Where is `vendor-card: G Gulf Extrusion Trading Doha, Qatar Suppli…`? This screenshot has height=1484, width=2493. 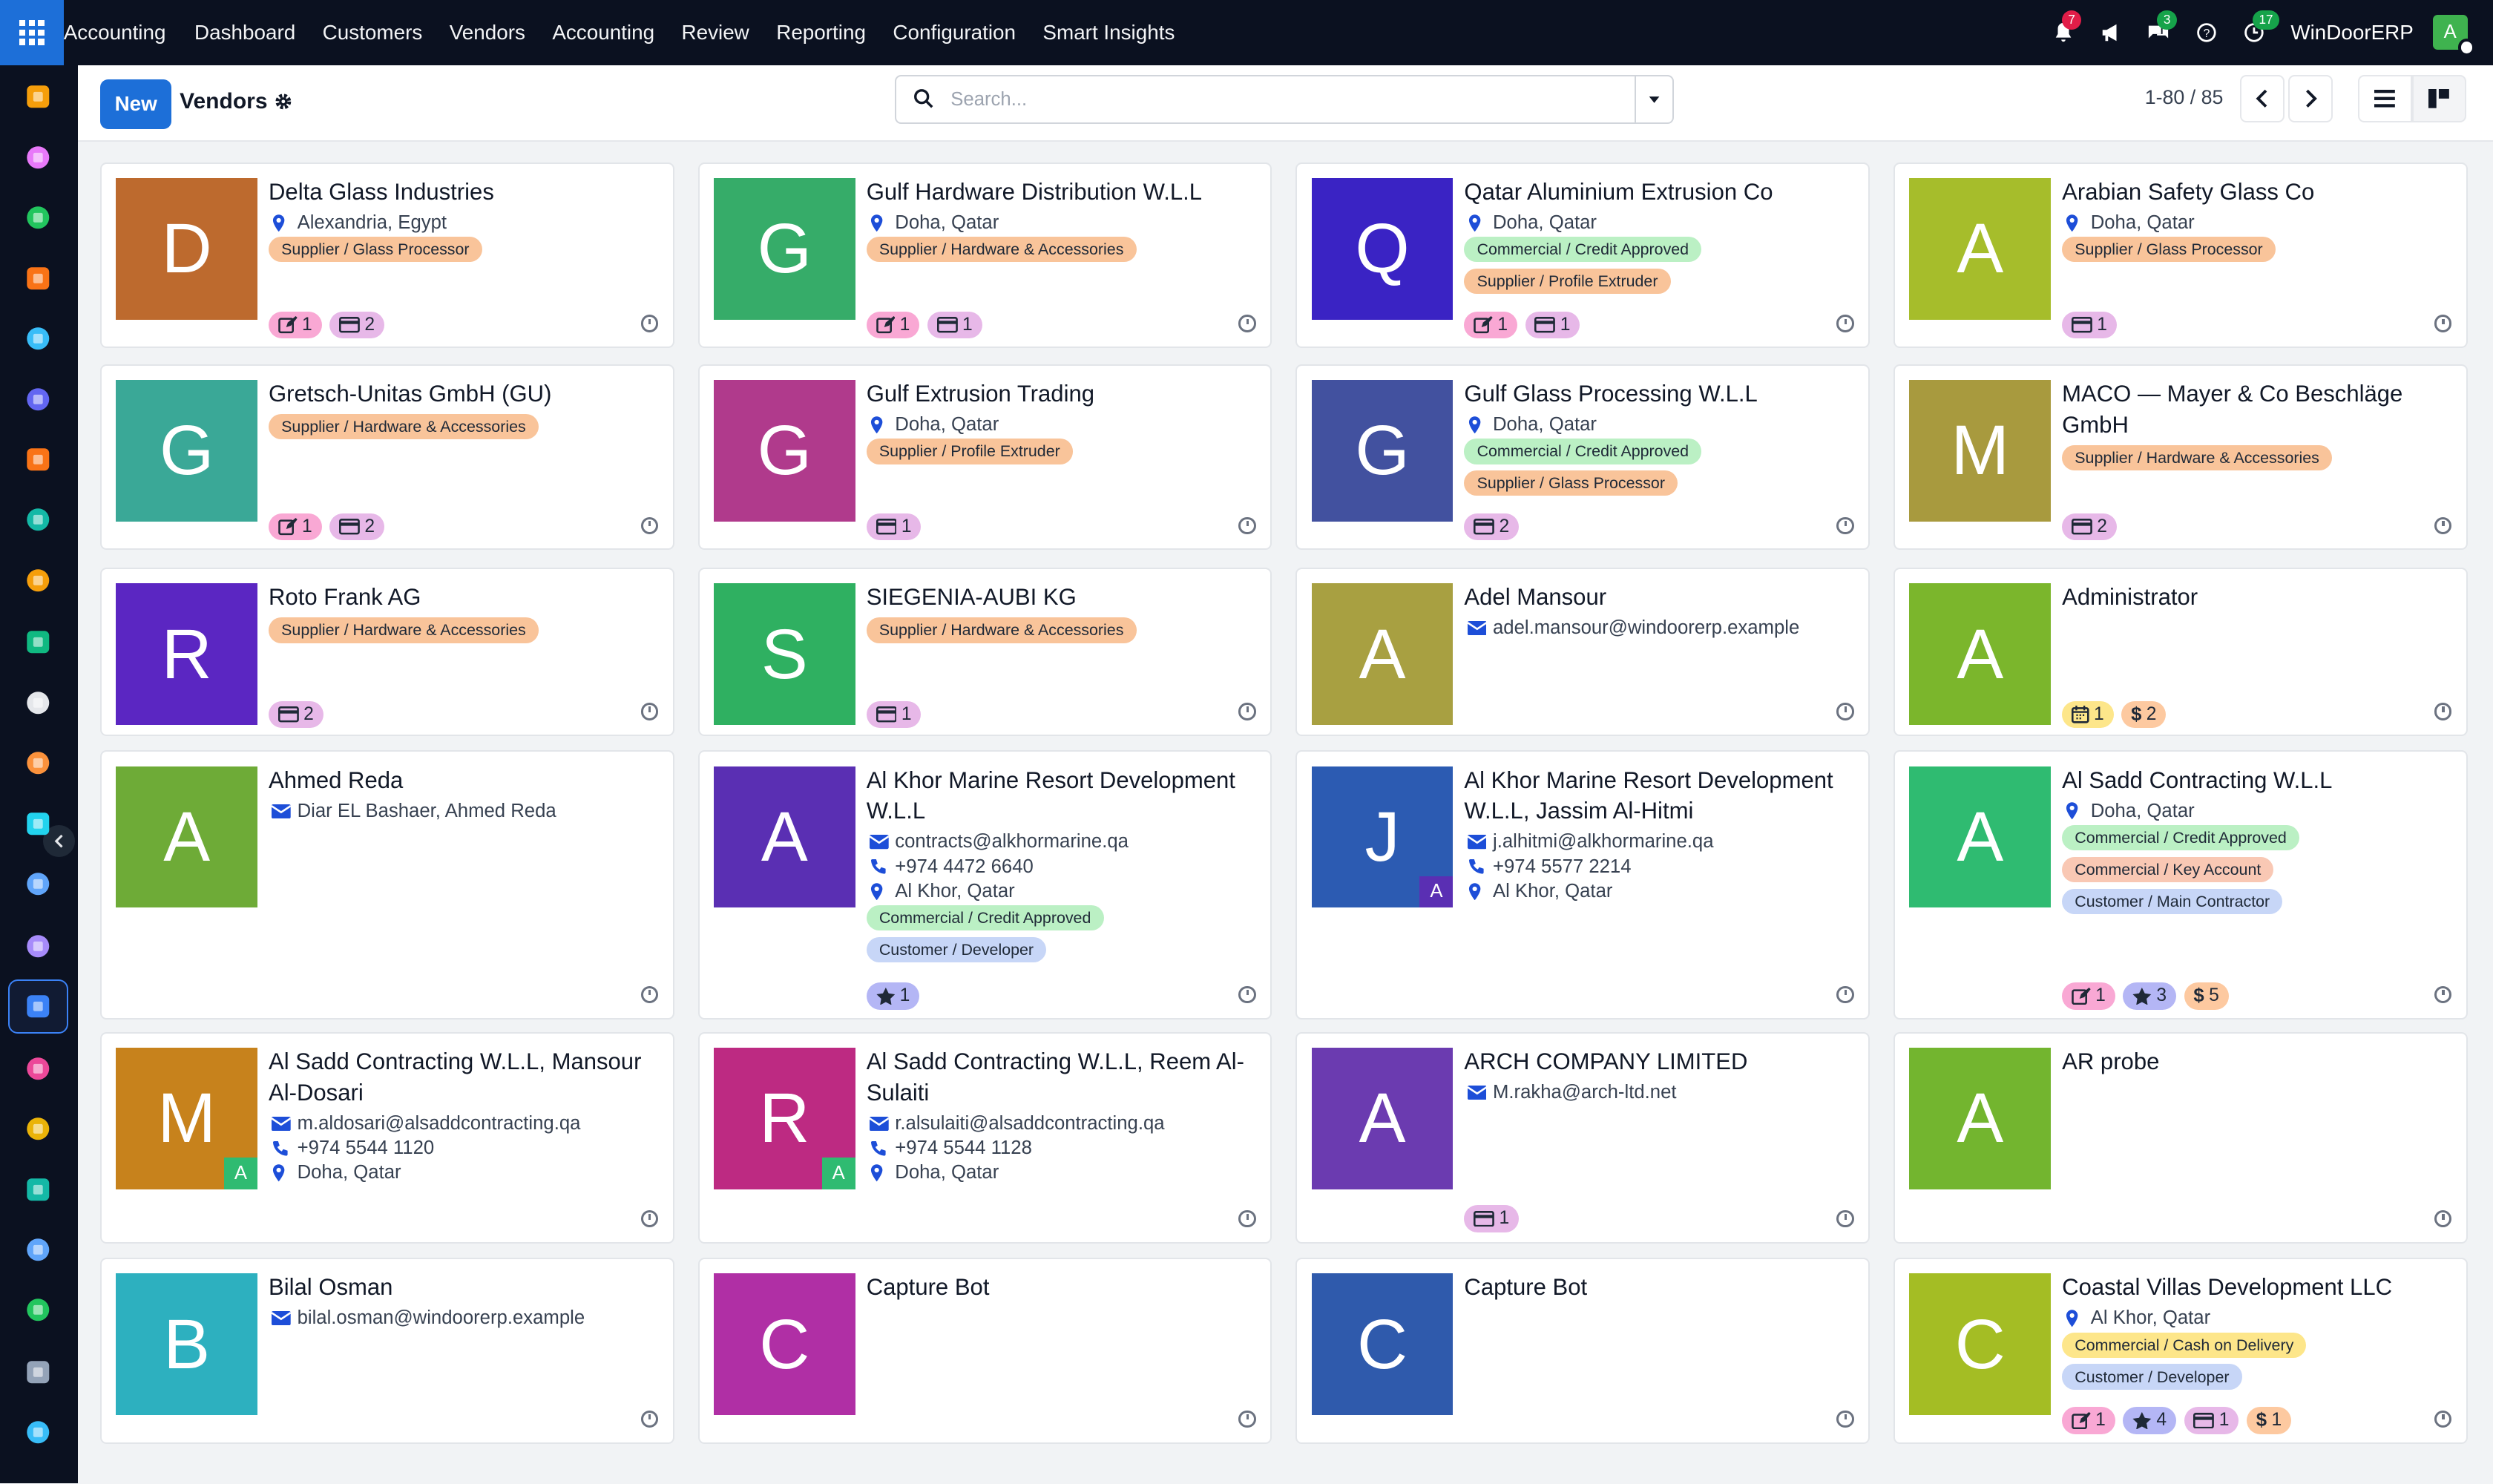
vendor-card: G Gulf Extrusion Trading Doha, Qatar Suppli… is located at coordinates (984, 457).